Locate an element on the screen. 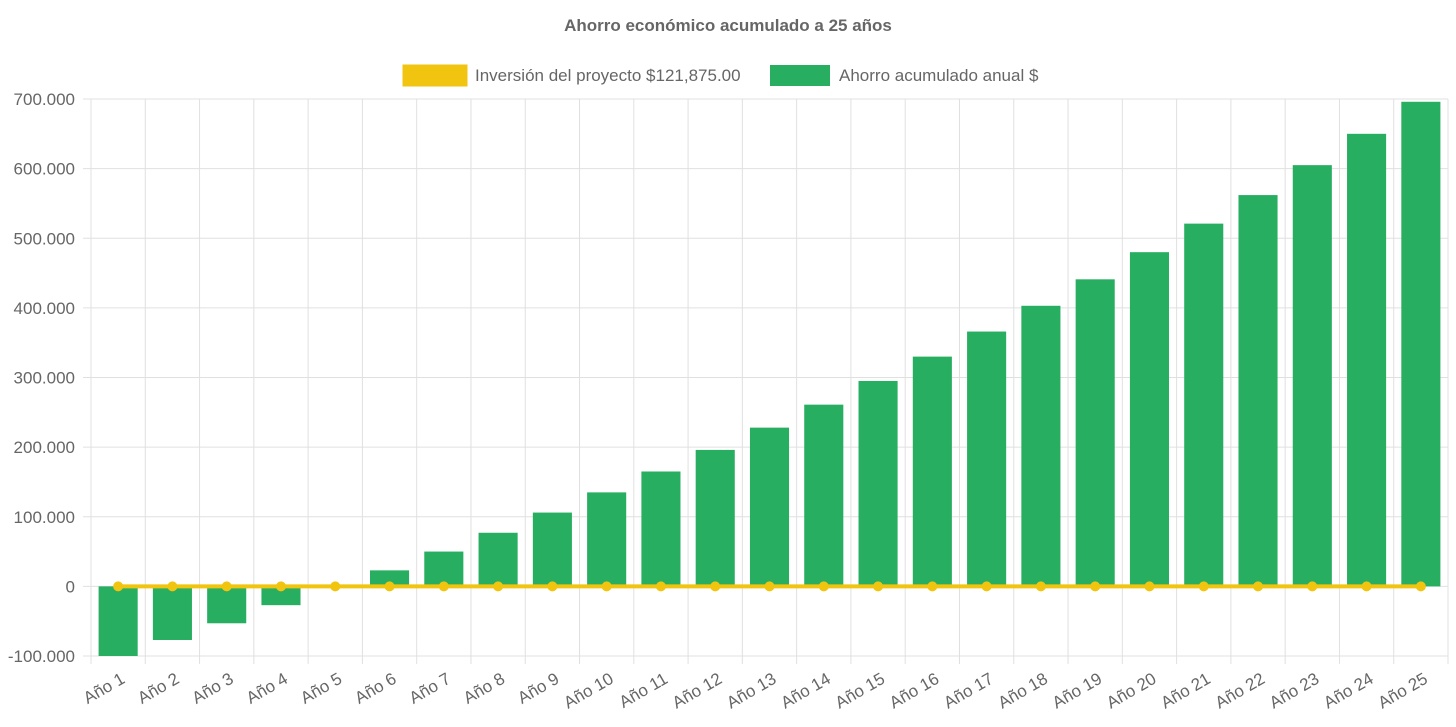  x-tick-label: Año 11 is located at coordinates (643, 690).